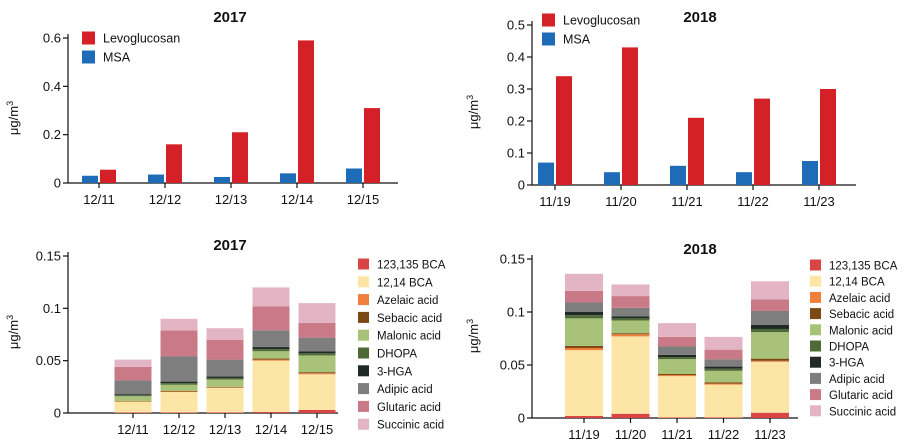  I want to click on legend-label: Malonic acid, so click(861, 331).